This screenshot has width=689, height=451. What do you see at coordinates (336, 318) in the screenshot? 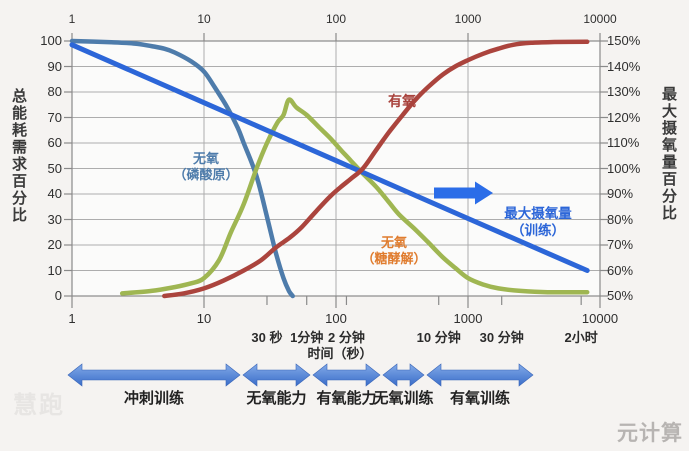
I see `x-axis-bottom-tick-label: 100` at bounding box center [336, 318].